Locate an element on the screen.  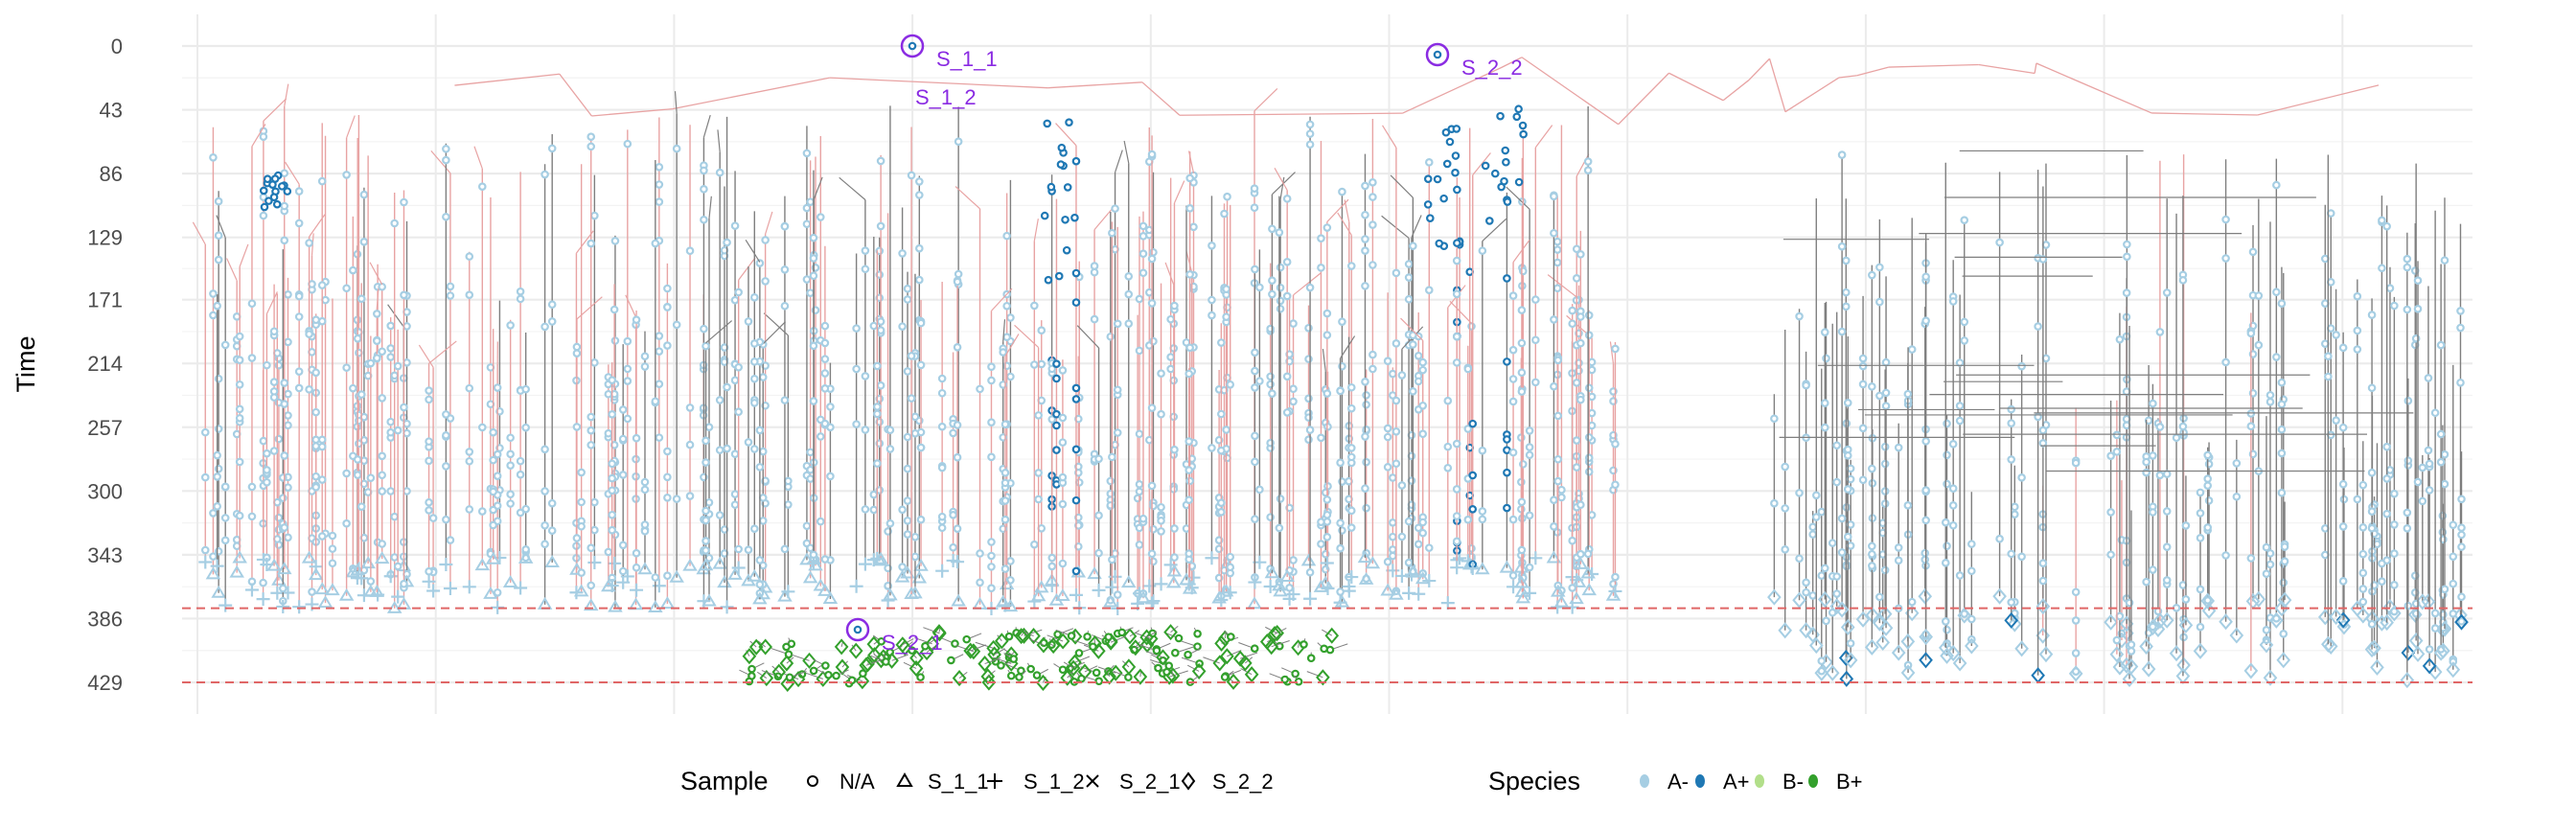
legend-sample-label: S_1_1 is located at coordinates (958, 782).